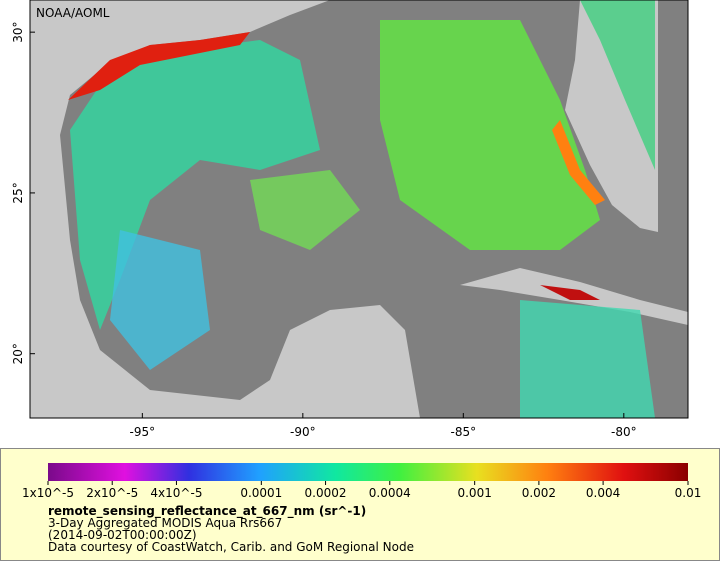 The height and width of the screenshot is (565, 720). Describe the element at coordinates (688, 493) in the screenshot. I see `colorbar-tick-label: 0.01` at that location.